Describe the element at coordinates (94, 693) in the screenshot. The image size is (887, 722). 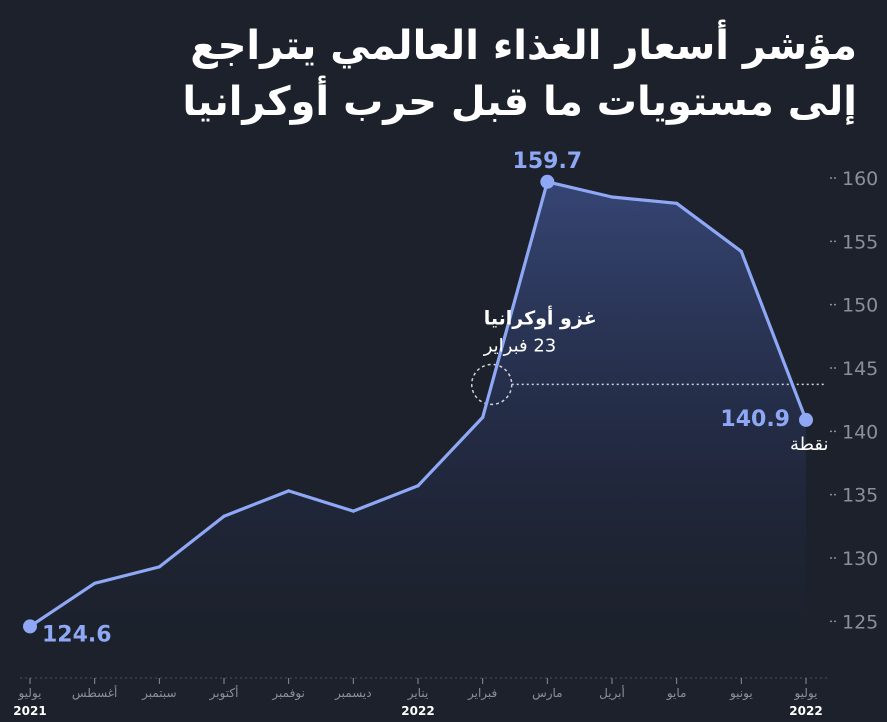
I see `x-tick-label: أغسطس` at that location.